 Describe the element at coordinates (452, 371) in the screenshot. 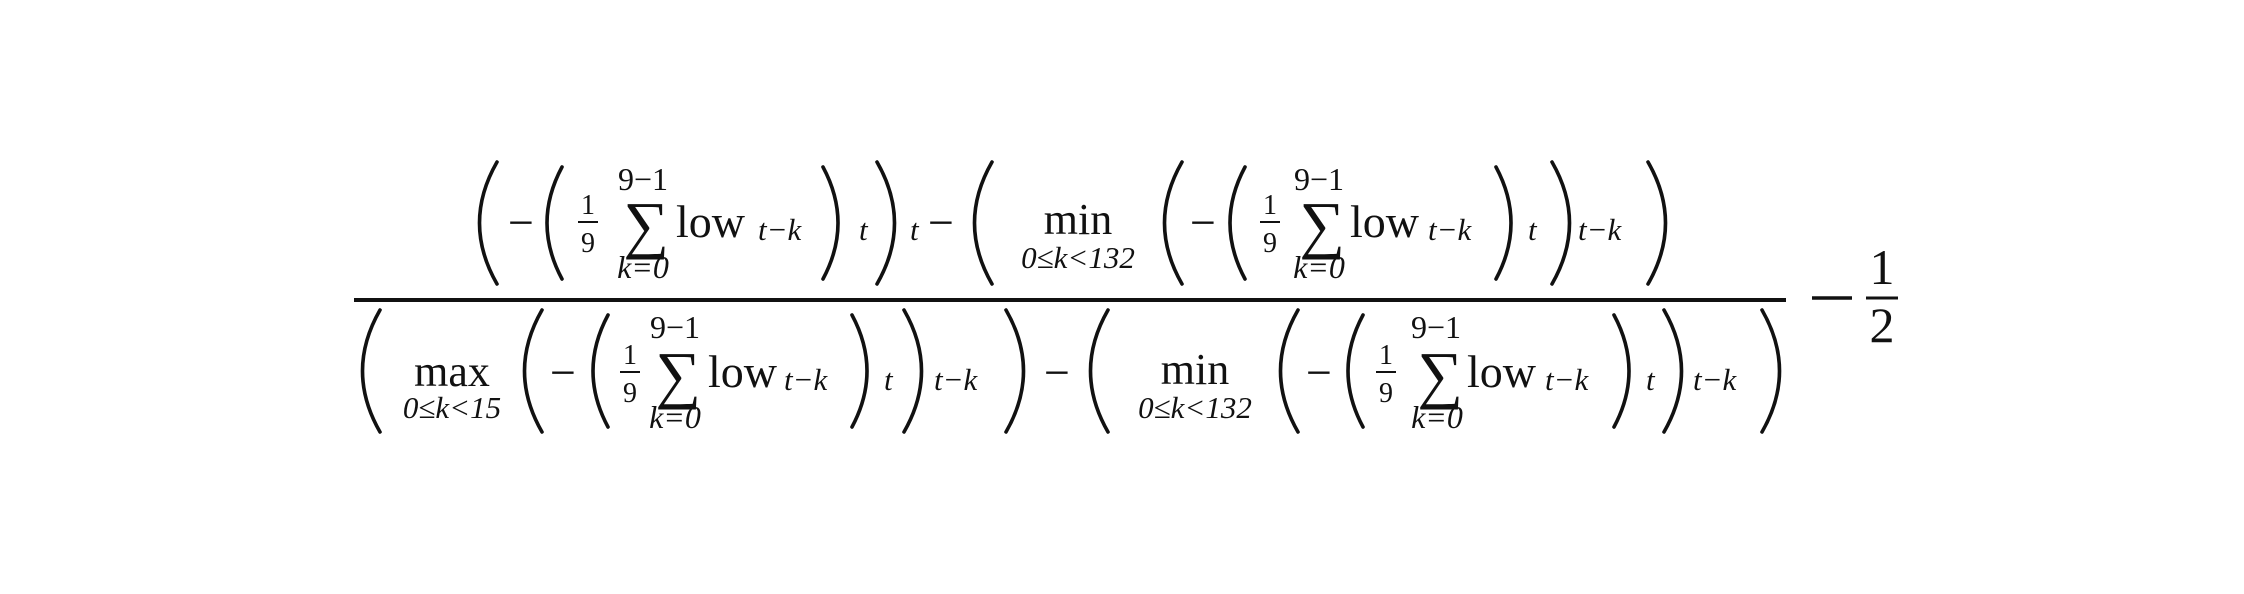

I see `max-operator: max` at that location.